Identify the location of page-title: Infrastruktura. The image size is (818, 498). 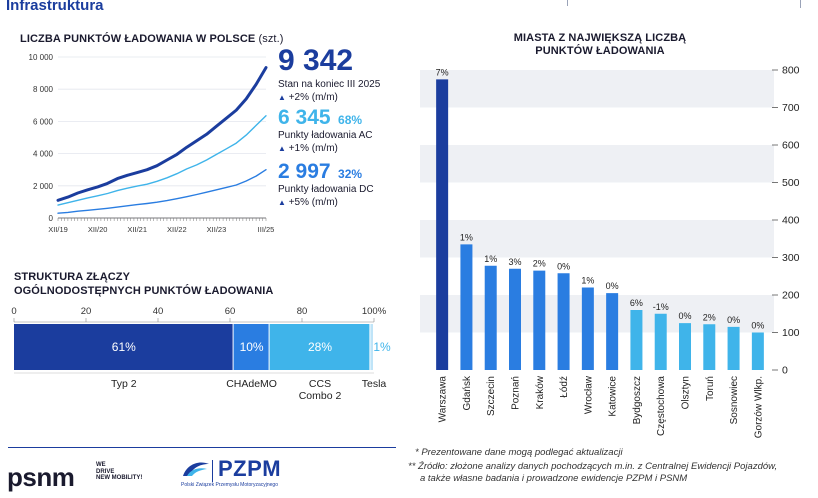
(55, 7).